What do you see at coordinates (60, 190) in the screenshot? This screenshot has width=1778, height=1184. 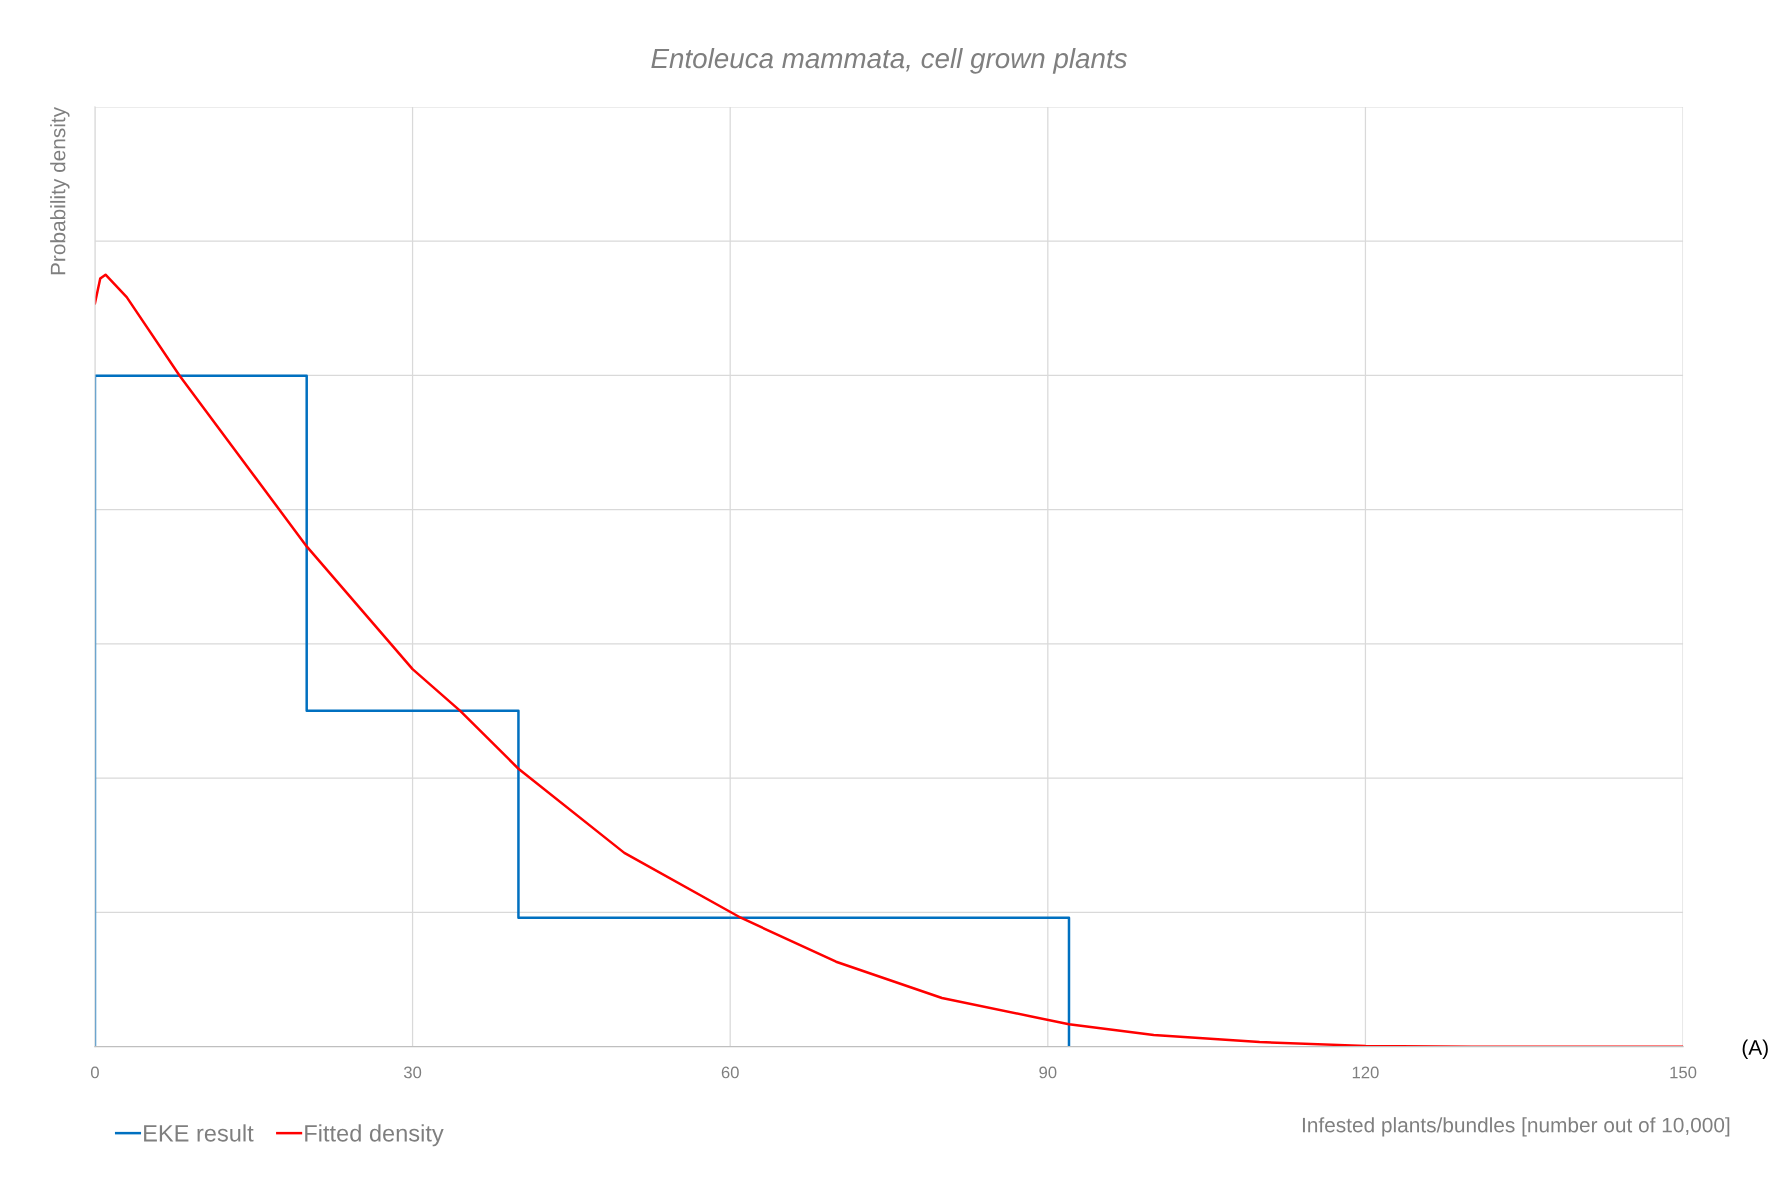 I see `y-axis-title: Probability density` at bounding box center [60, 190].